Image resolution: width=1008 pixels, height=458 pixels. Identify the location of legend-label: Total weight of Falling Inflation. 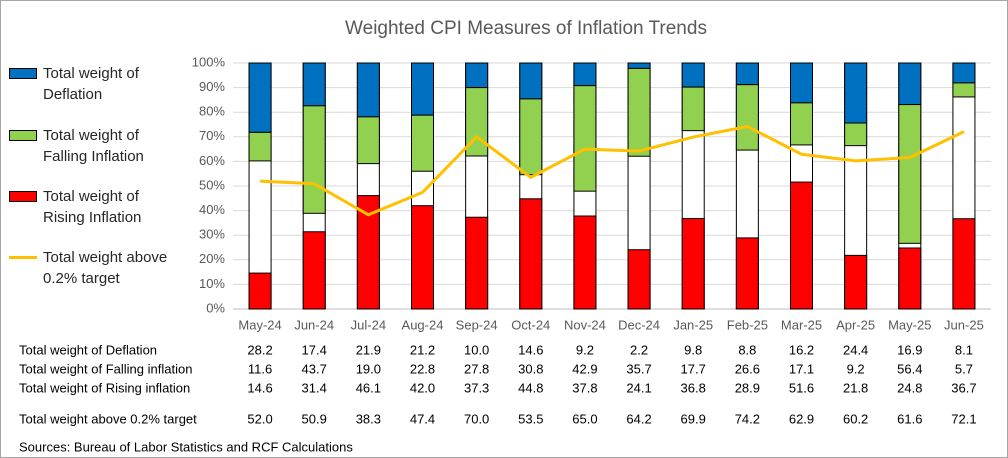
(93, 146).